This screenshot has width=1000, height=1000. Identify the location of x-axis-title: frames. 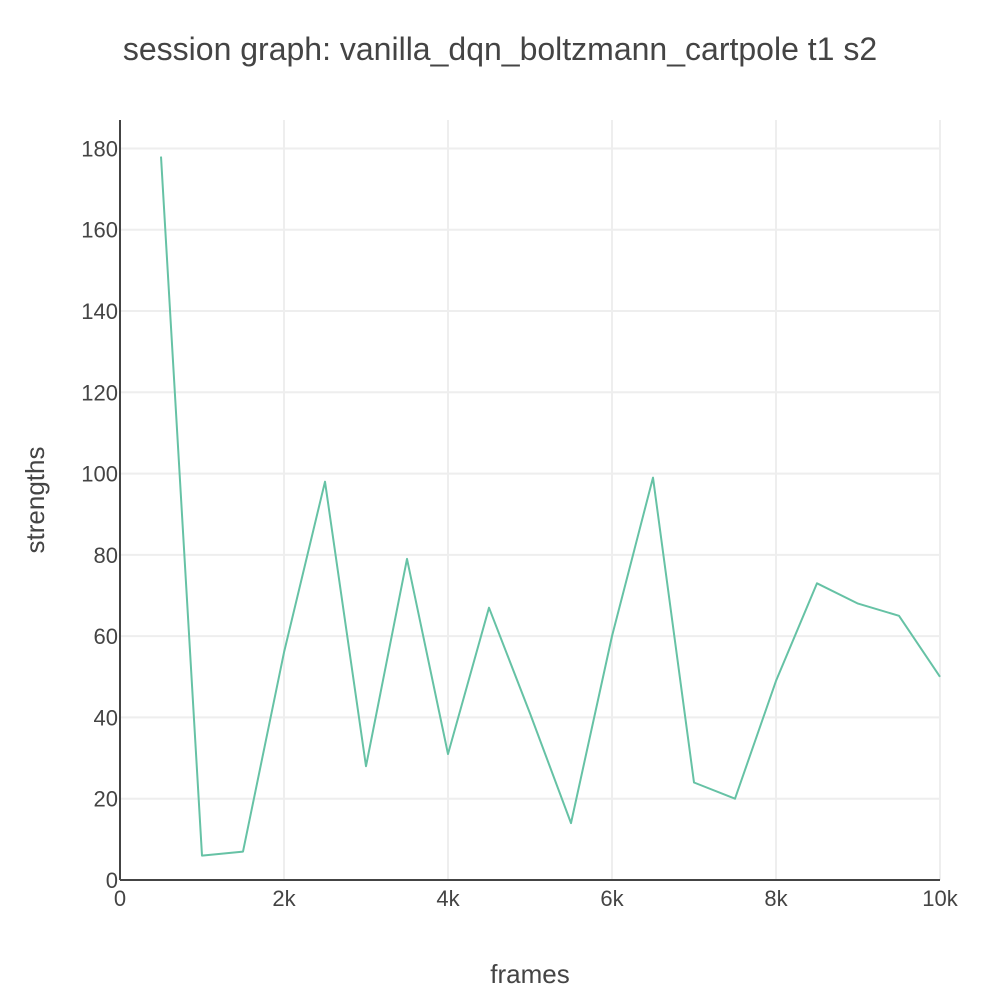
(529, 974).